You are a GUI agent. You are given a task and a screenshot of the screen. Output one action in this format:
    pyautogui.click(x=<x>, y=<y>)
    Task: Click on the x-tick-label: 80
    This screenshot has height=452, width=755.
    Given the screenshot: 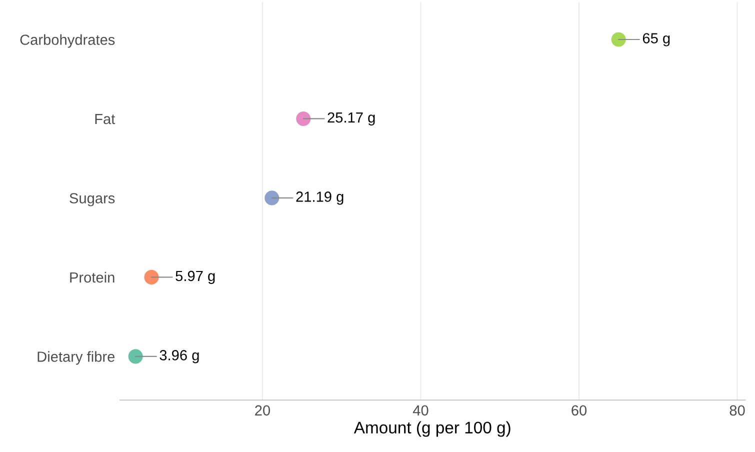 What is the action you would take?
    pyautogui.click(x=737, y=410)
    